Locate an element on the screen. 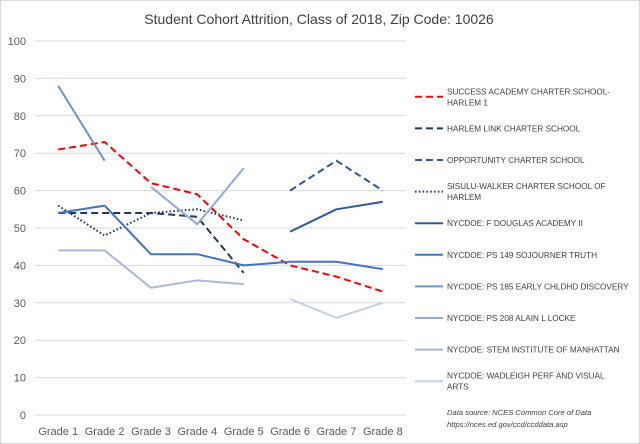 This screenshot has width=640, height=444. source-note-line: Data source: NCES Common Core of Data is located at coordinates (519, 412).